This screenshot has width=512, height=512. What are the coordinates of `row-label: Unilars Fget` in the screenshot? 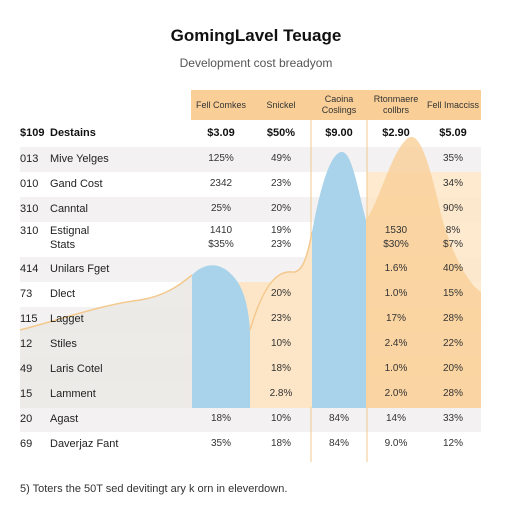 It's located at (80, 269).